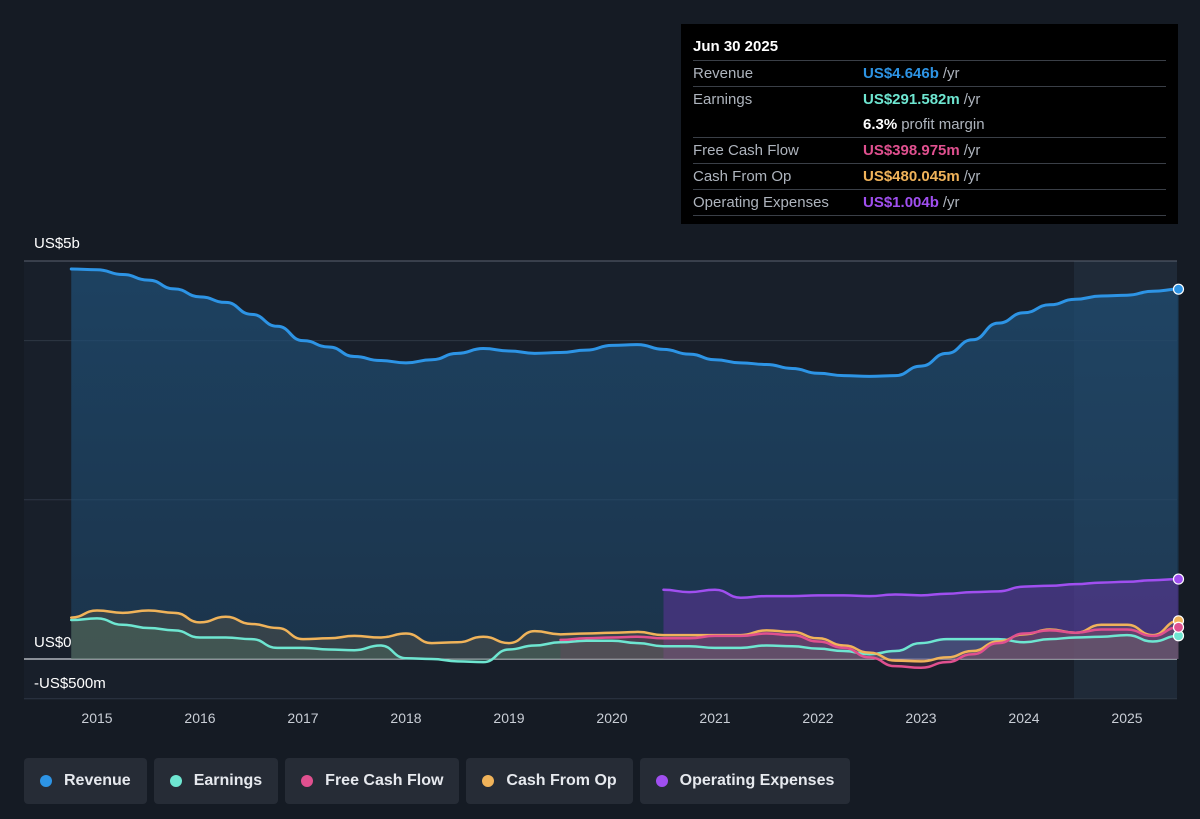 This screenshot has height=819, width=1200. What do you see at coordinates (778, 124) in the screenshot?
I see `tooltip-row-label` at bounding box center [778, 124].